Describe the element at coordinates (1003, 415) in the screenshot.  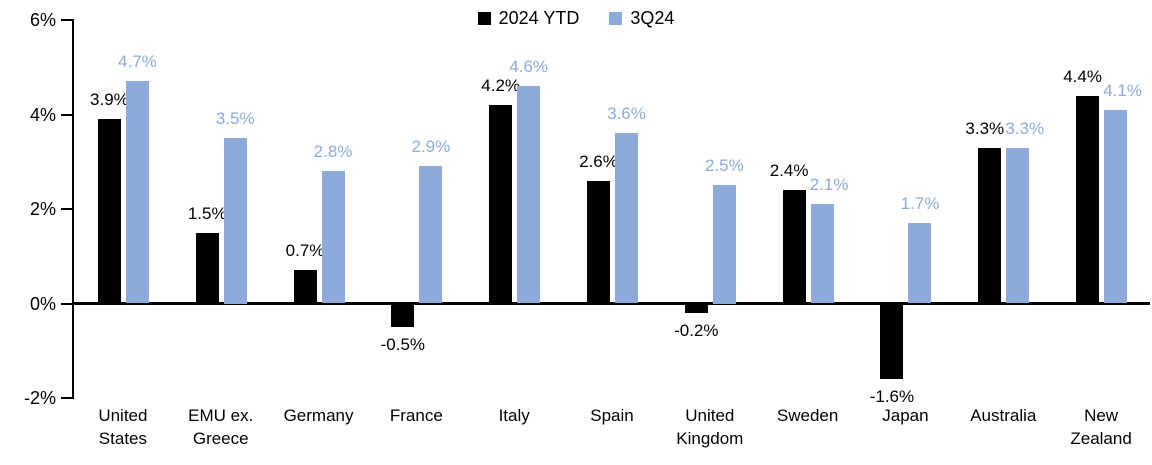
I see `category-label-australia: Australia` at that location.